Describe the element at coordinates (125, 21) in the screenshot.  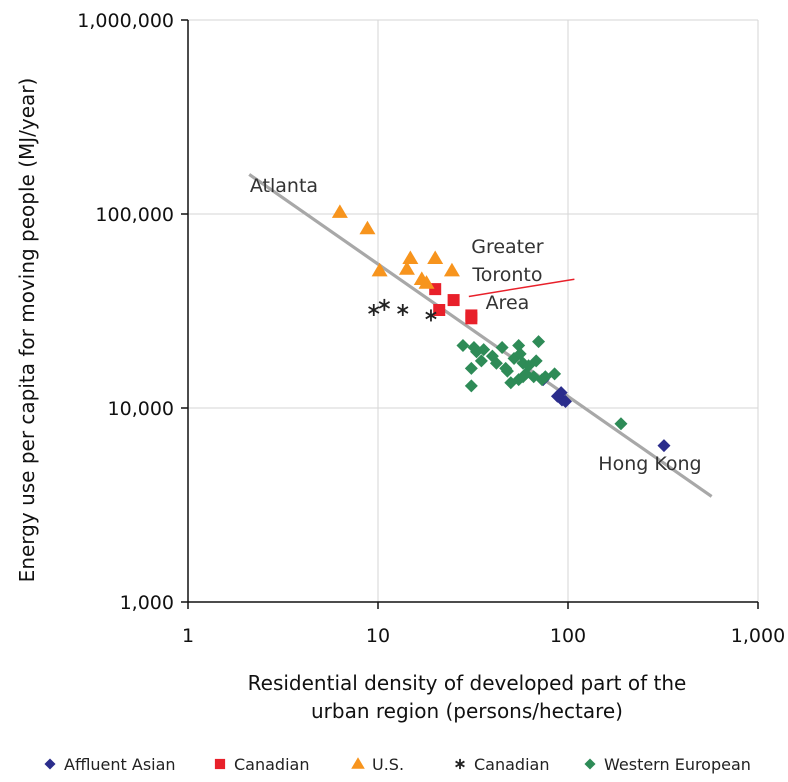
I see `y-tick-label: 1,000,000` at that location.